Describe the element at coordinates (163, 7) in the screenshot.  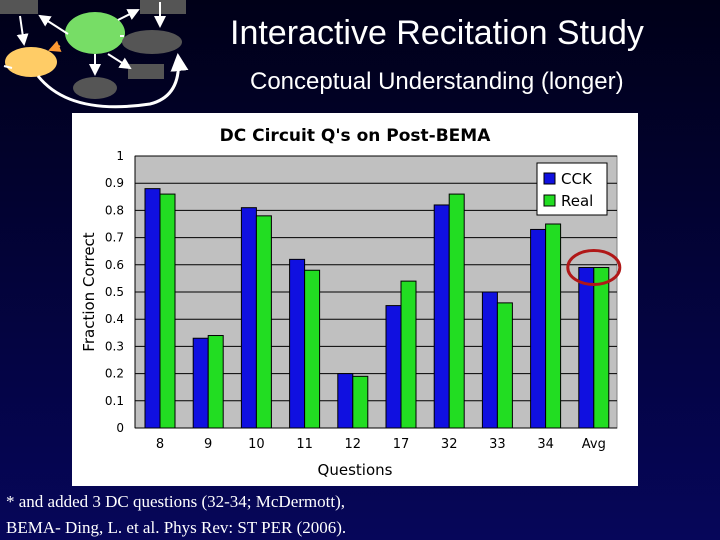
I see `logo-box-topright` at that location.